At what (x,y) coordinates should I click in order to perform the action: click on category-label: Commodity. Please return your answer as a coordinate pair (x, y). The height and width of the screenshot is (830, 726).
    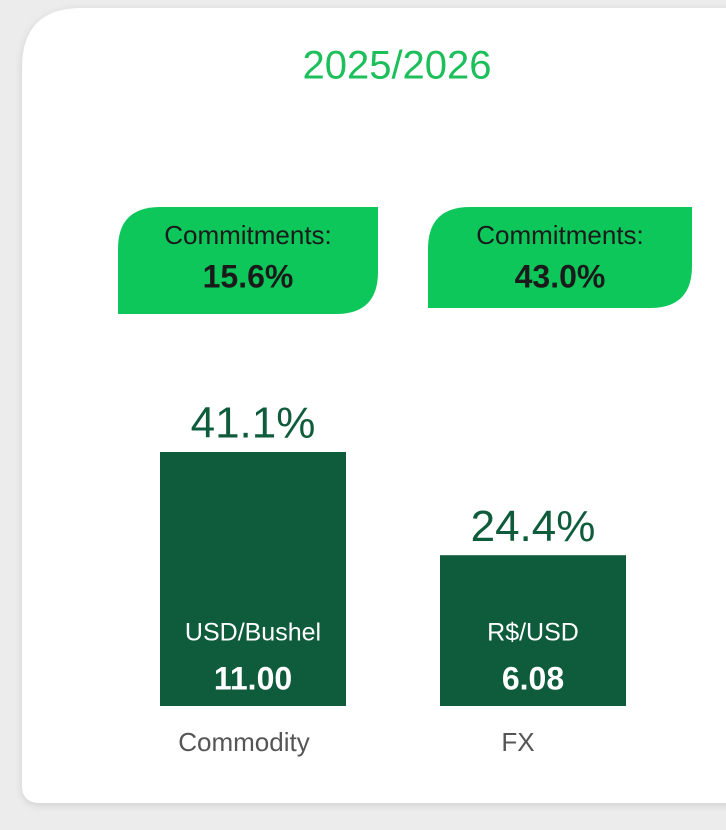
    Looking at the image, I should click on (243, 742).